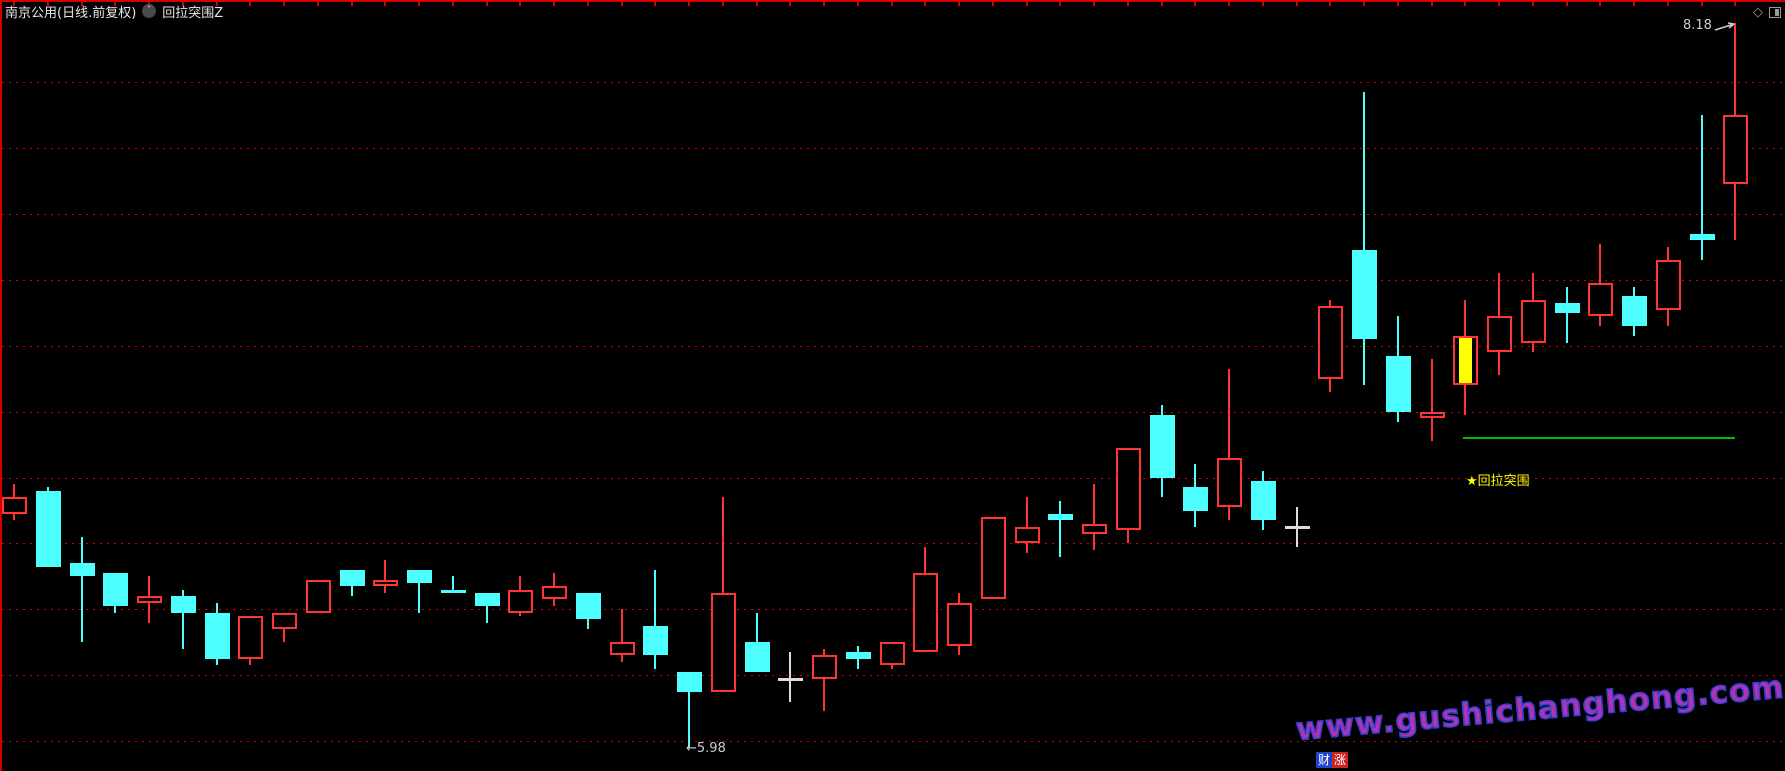 This screenshot has height=771, width=1785. What do you see at coordinates (193, 13) in the screenshot?
I see `indicator-name: 回拉突围Z` at bounding box center [193, 13].